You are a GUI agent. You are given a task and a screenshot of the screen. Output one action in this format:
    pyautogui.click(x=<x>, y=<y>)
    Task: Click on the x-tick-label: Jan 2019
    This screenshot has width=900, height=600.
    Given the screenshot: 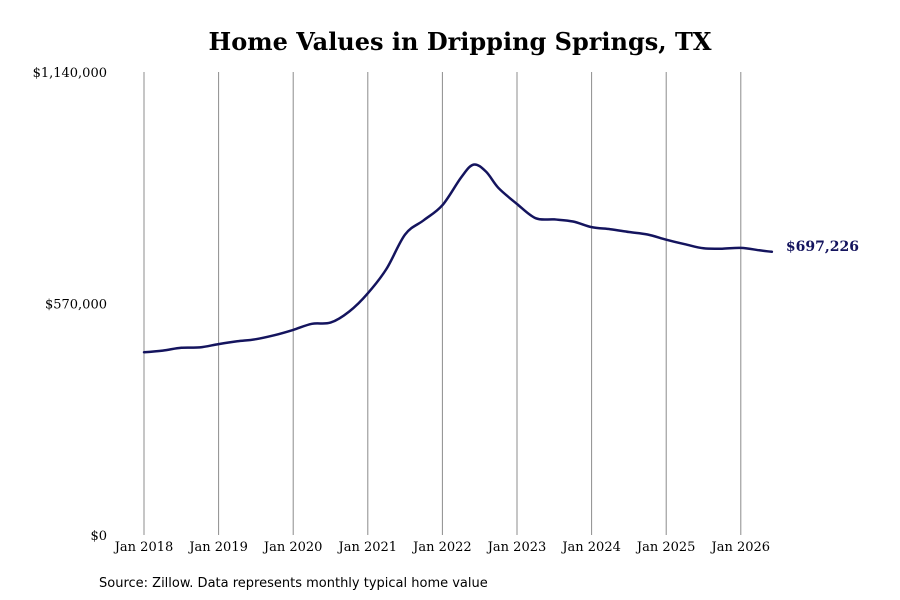 What is the action you would take?
    pyautogui.click(x=217, y=547)
    